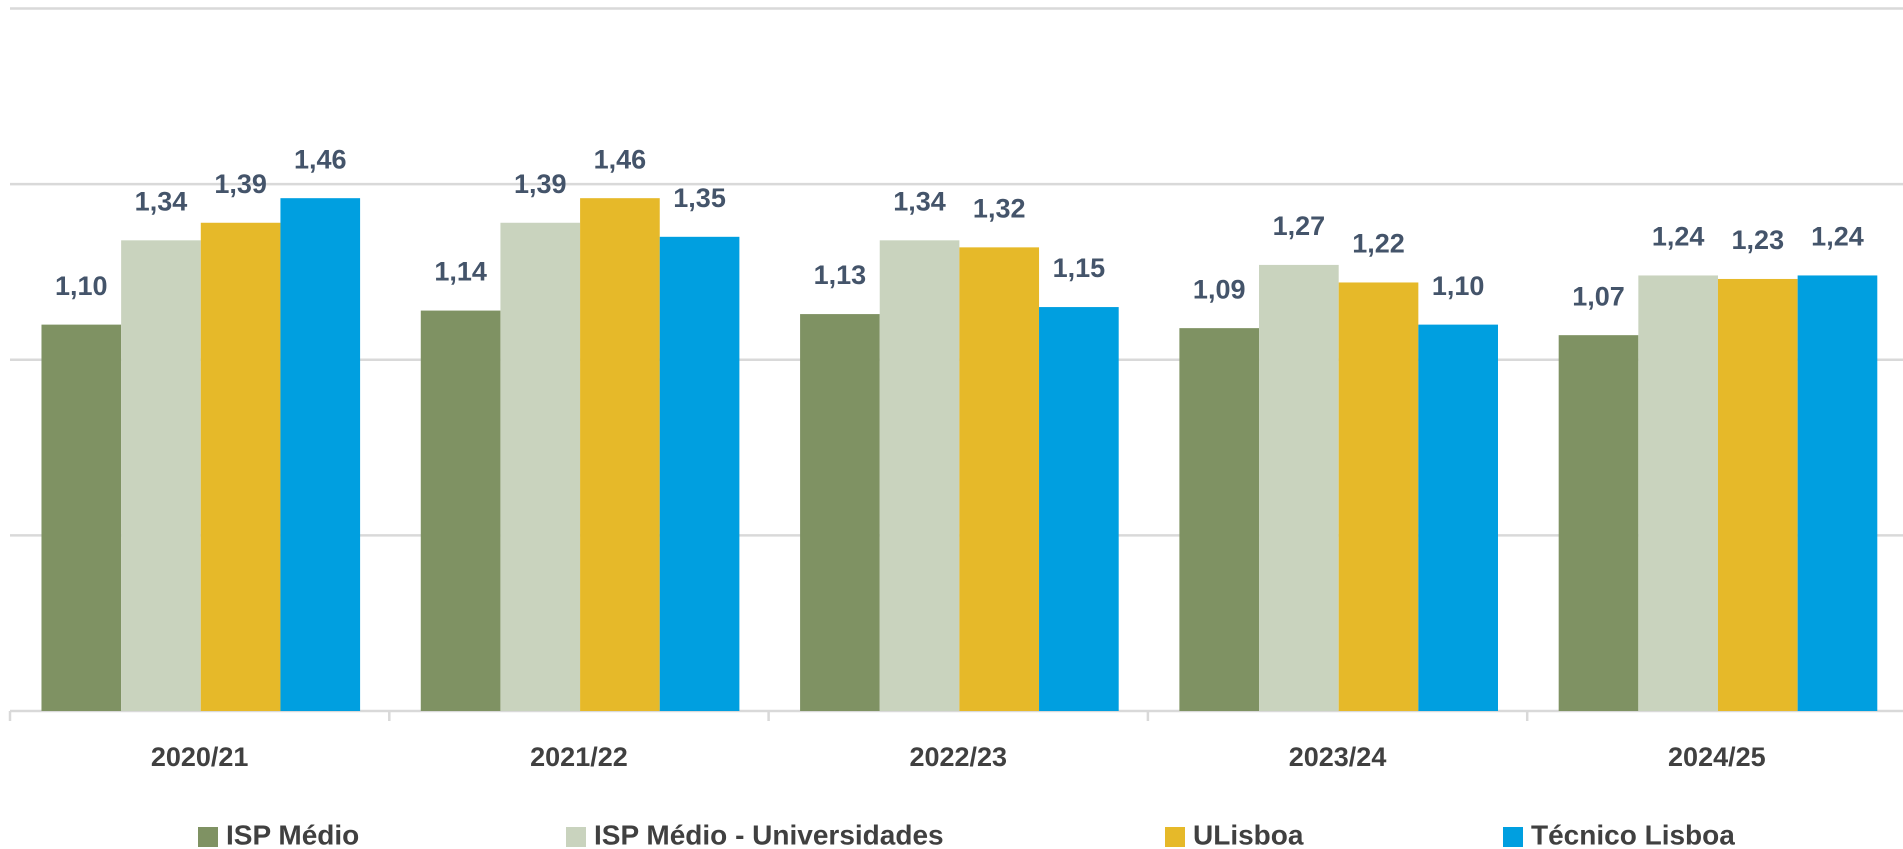 Image resolution: width=1903 pixels, height=849 pixels. I want to click on value-label: 1,09, so click(1219, 289).